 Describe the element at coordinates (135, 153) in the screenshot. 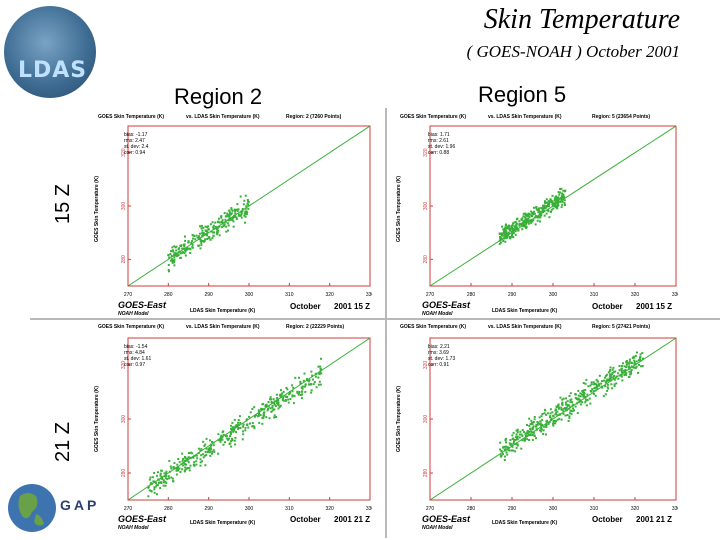

I see `stat-corr: corr: 0.94` at that location.